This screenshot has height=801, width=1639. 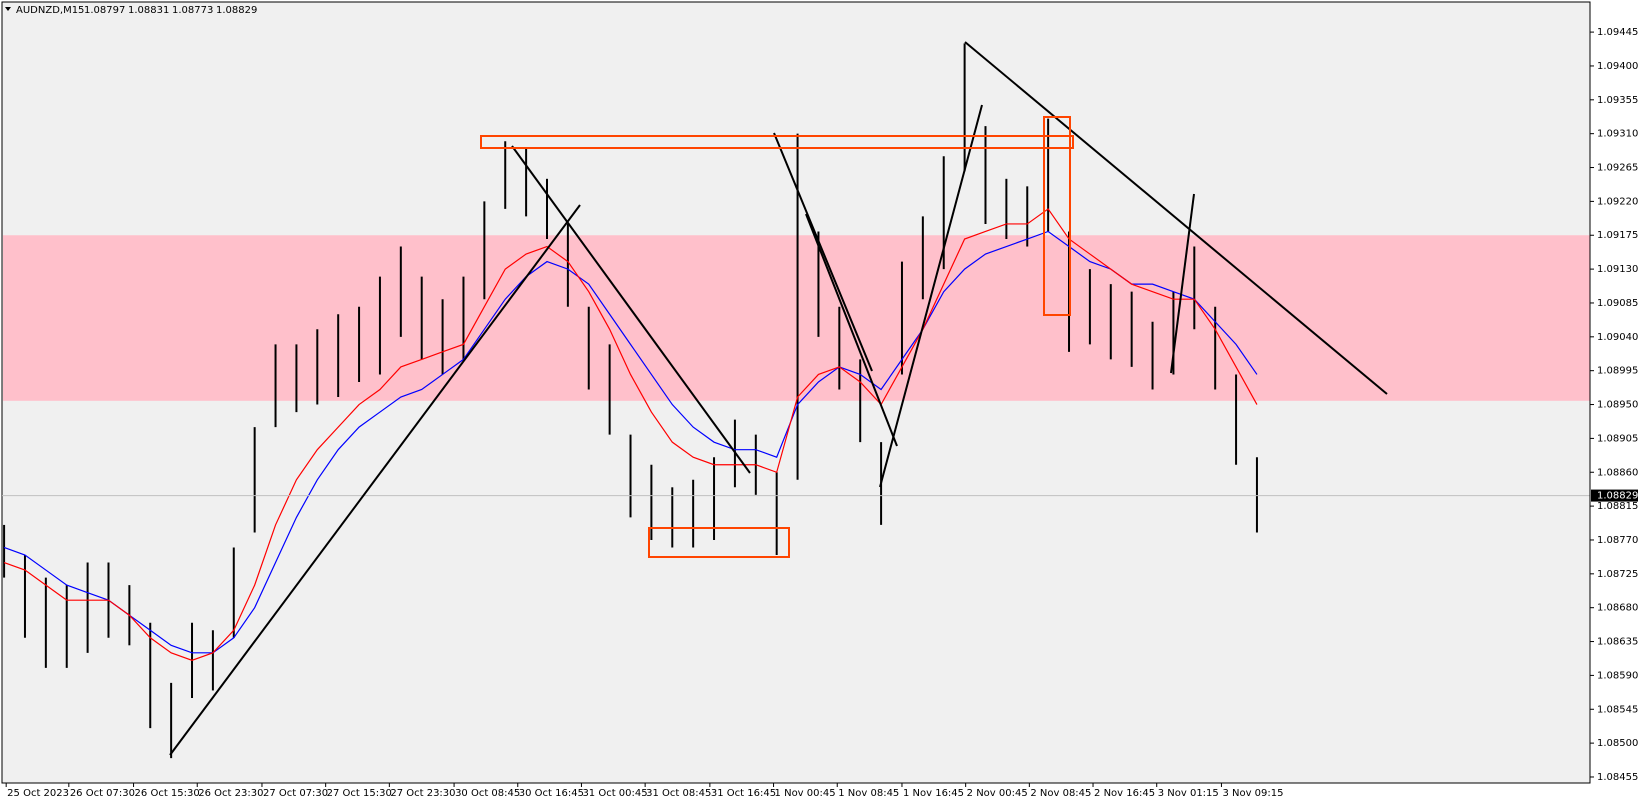 What do you see at coordinates (1617, 269) in the screenshot?
I see `y-tick-label: 1.09130` at bounding box center [1617, 269].